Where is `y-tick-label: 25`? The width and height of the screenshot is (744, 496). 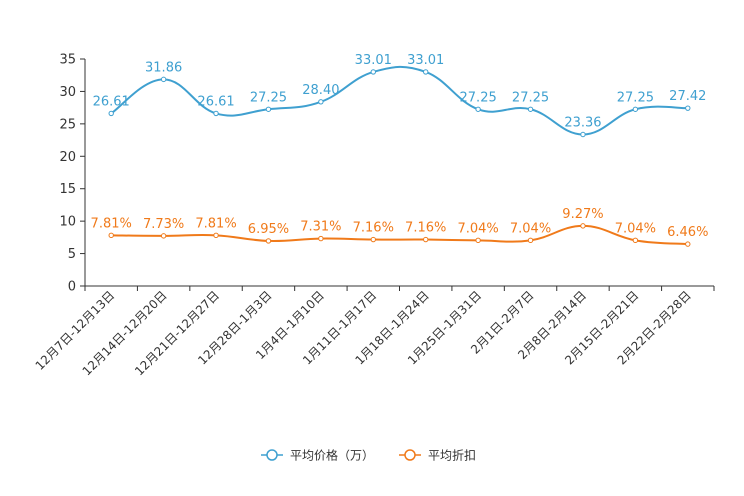 y-tick-label: 25 is located at coordinates (67, 124).